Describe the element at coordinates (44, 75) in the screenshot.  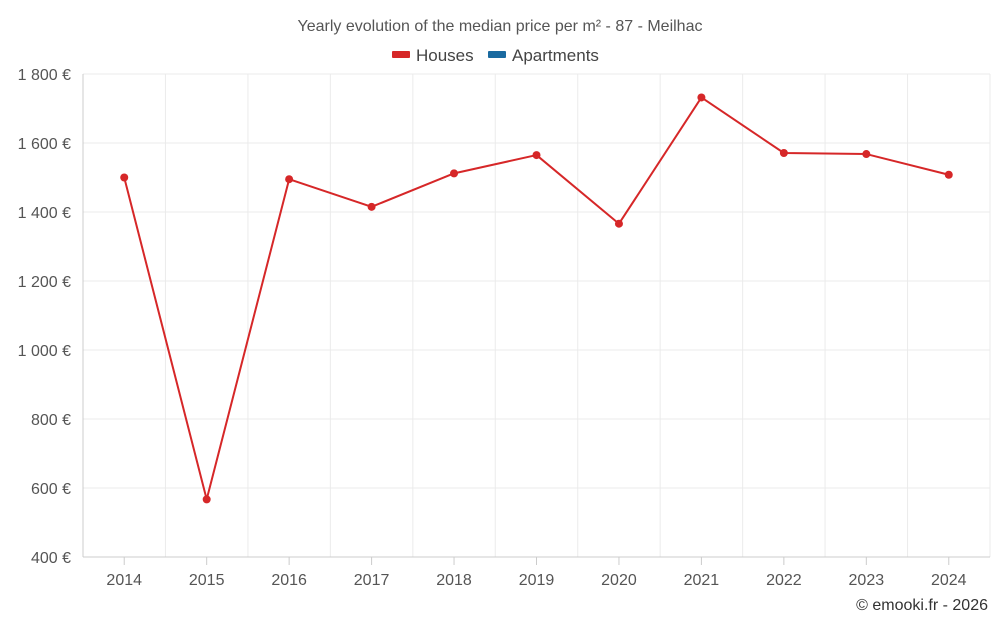
I see `y-tick-label: 1 800 €` at that location.